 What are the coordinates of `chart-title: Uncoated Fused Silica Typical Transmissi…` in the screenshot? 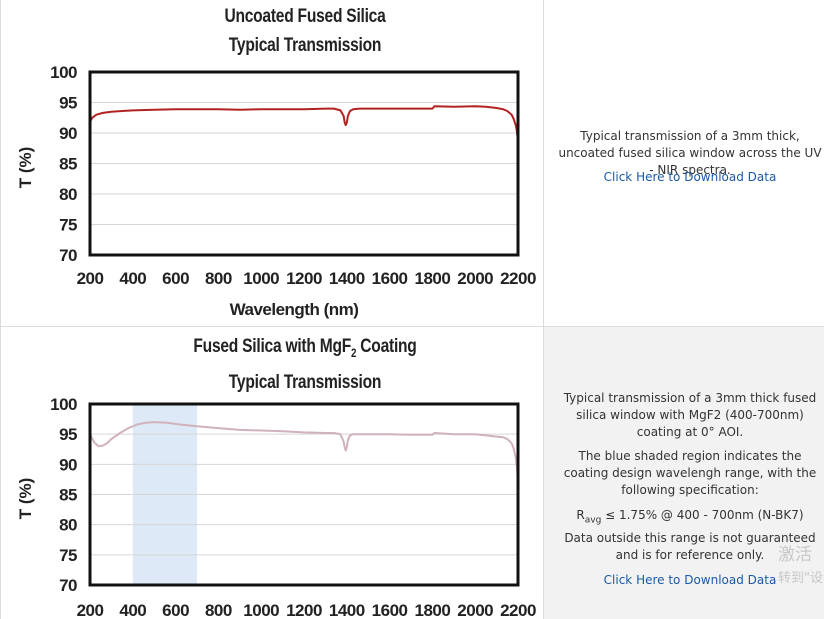 It's located at (305, 31).